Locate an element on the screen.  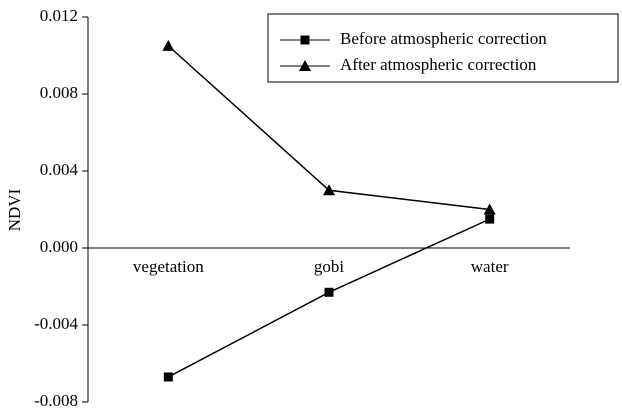
legend-box is located at coordinates (443, 48).